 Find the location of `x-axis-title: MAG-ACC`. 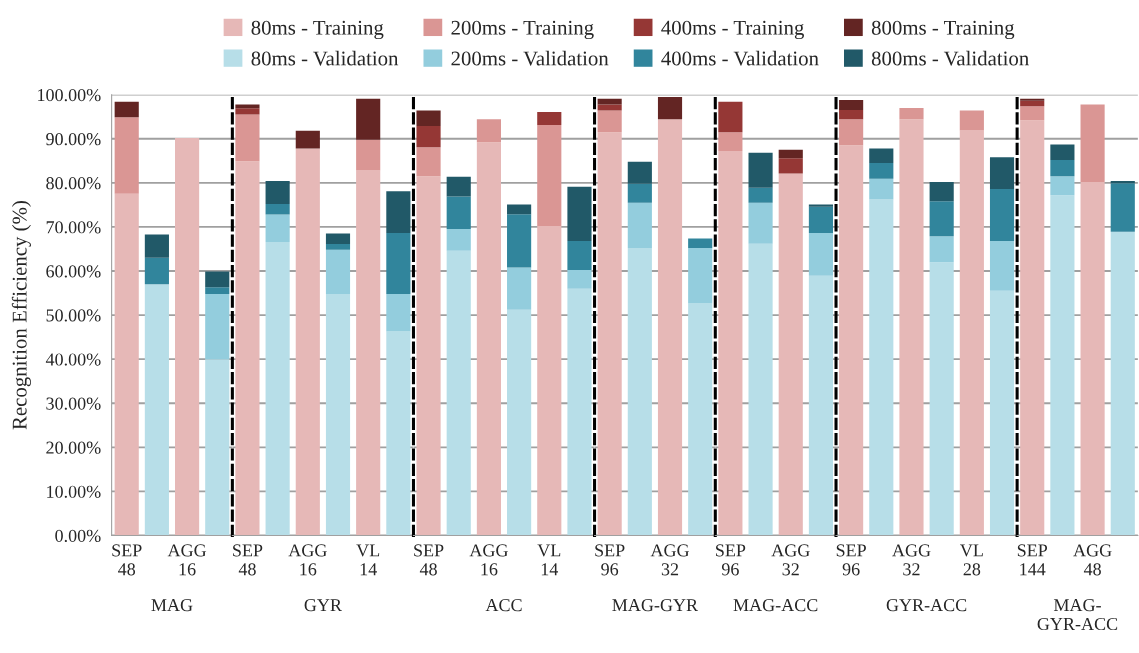

x-axis-title: MAG-ACC is located at coordinates (775, 605).